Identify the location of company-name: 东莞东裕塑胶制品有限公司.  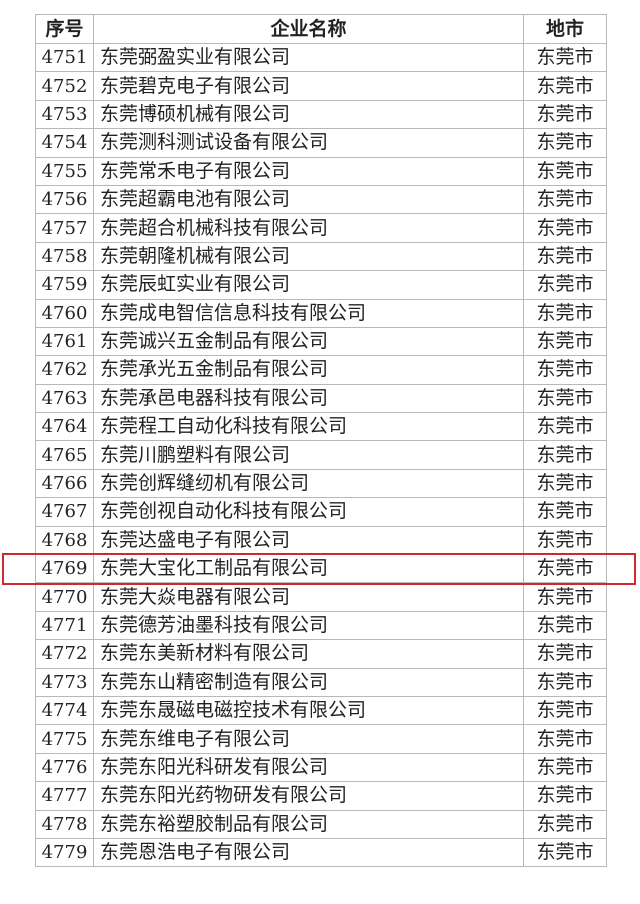
(308, 824).